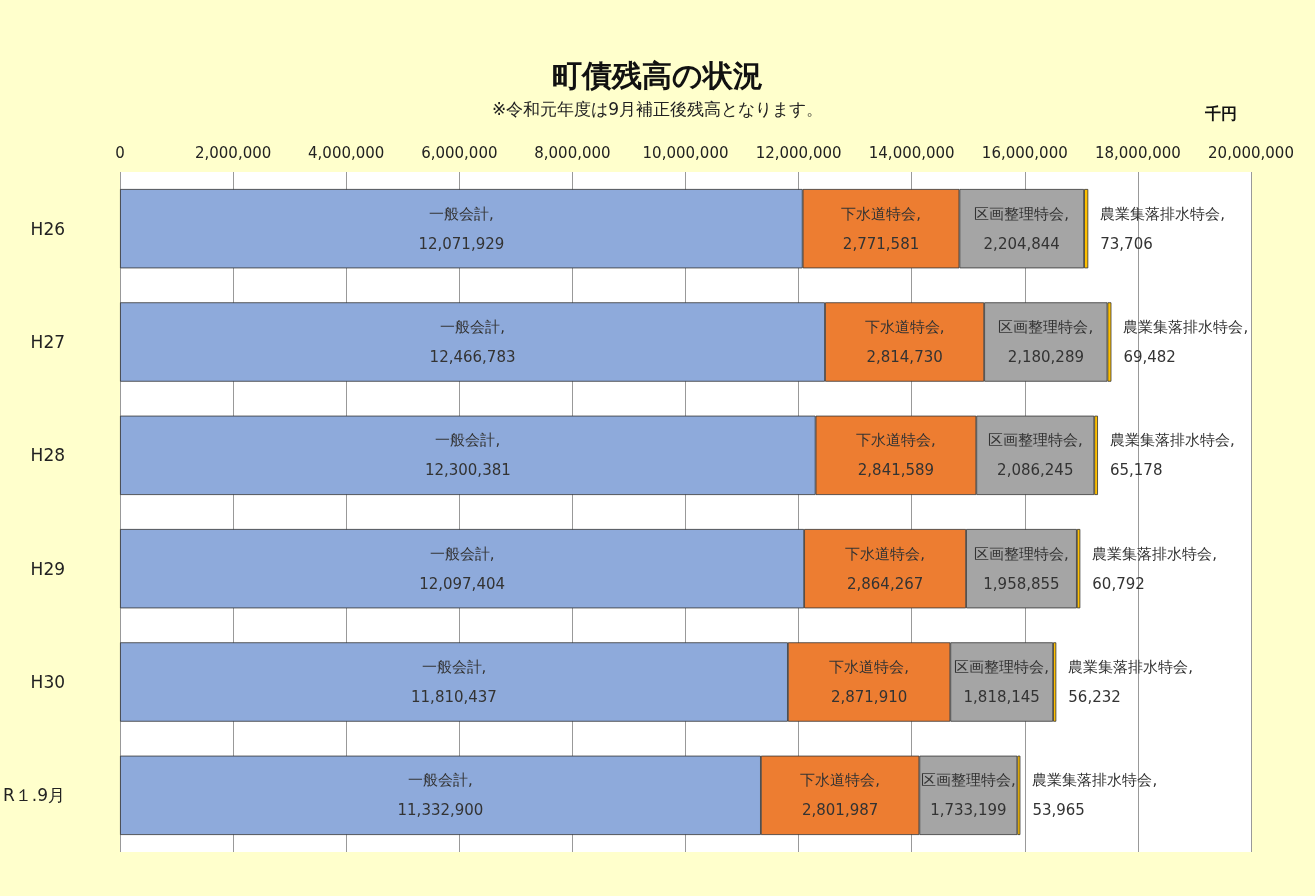  I want to click on data-label: 2,180,289, so click(1045, 357).